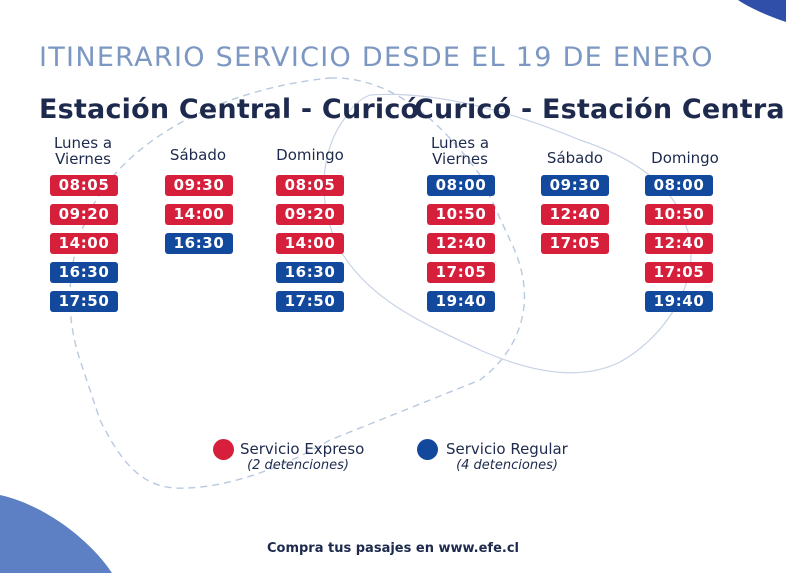  I want to click on legend-dot-expreso, so click(223, 449).